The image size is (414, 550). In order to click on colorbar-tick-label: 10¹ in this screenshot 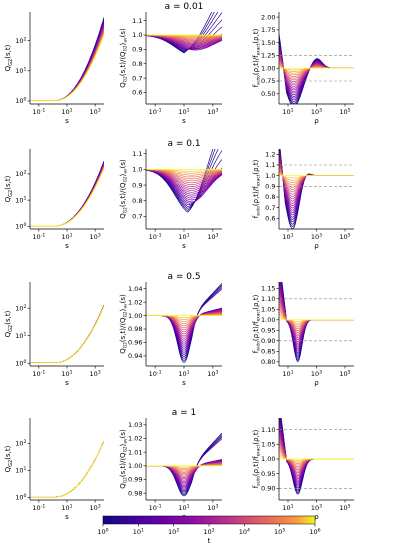, I will do `click(138, 531)`.